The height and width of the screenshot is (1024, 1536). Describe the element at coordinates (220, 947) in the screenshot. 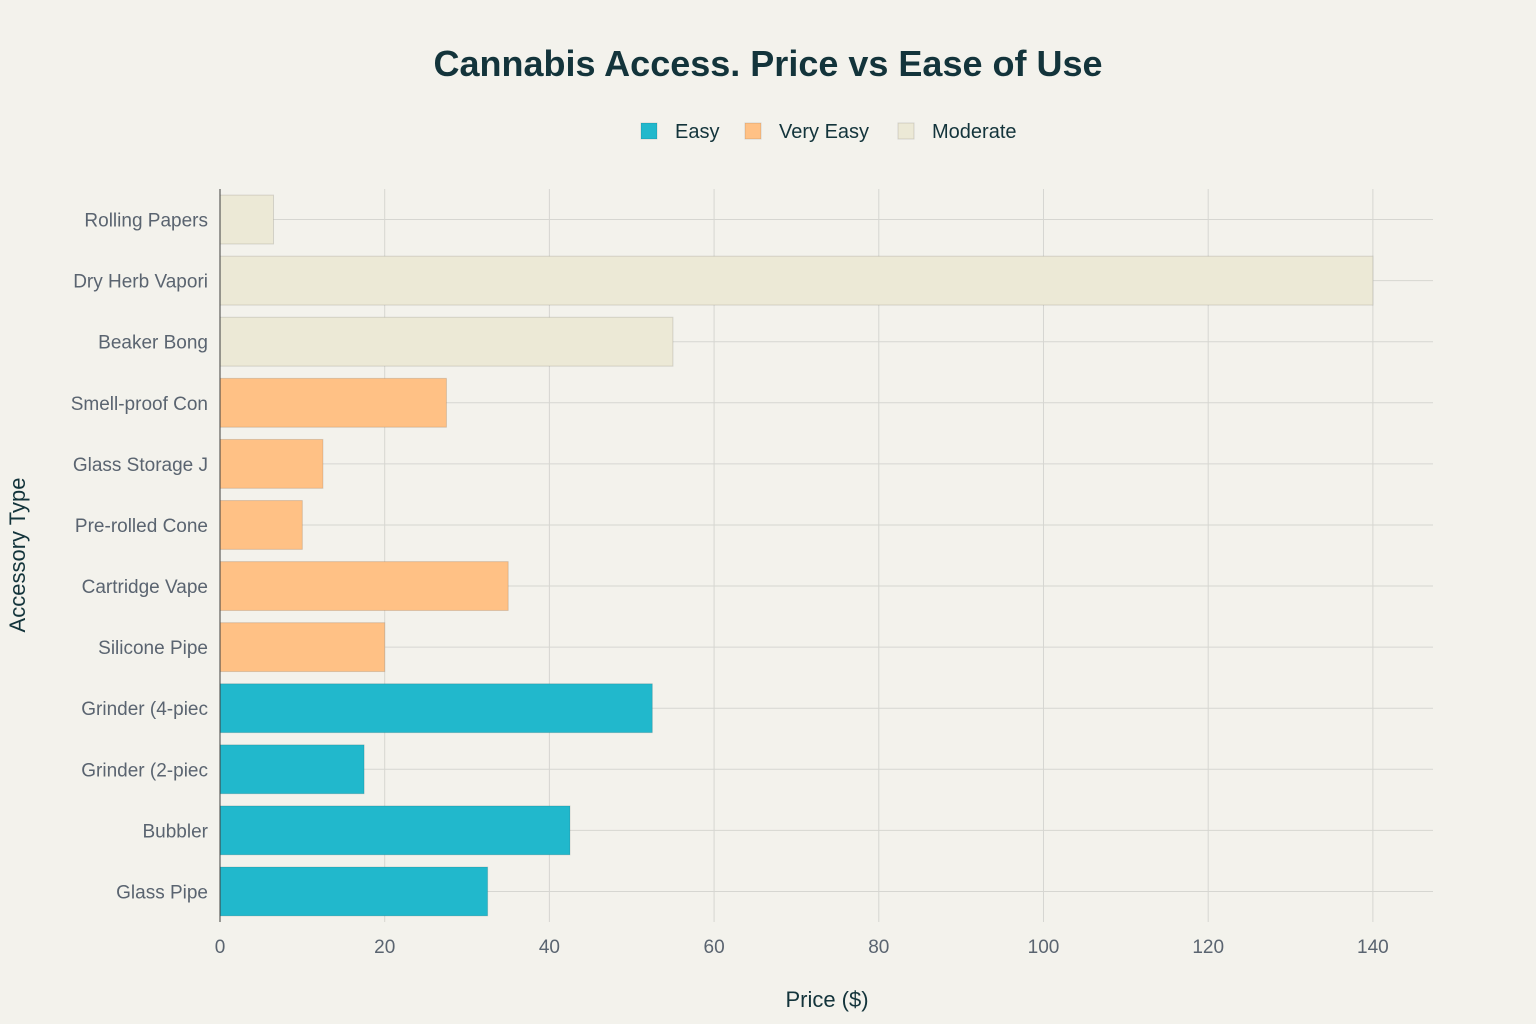

I see `x-tick-label: 0` at that location.